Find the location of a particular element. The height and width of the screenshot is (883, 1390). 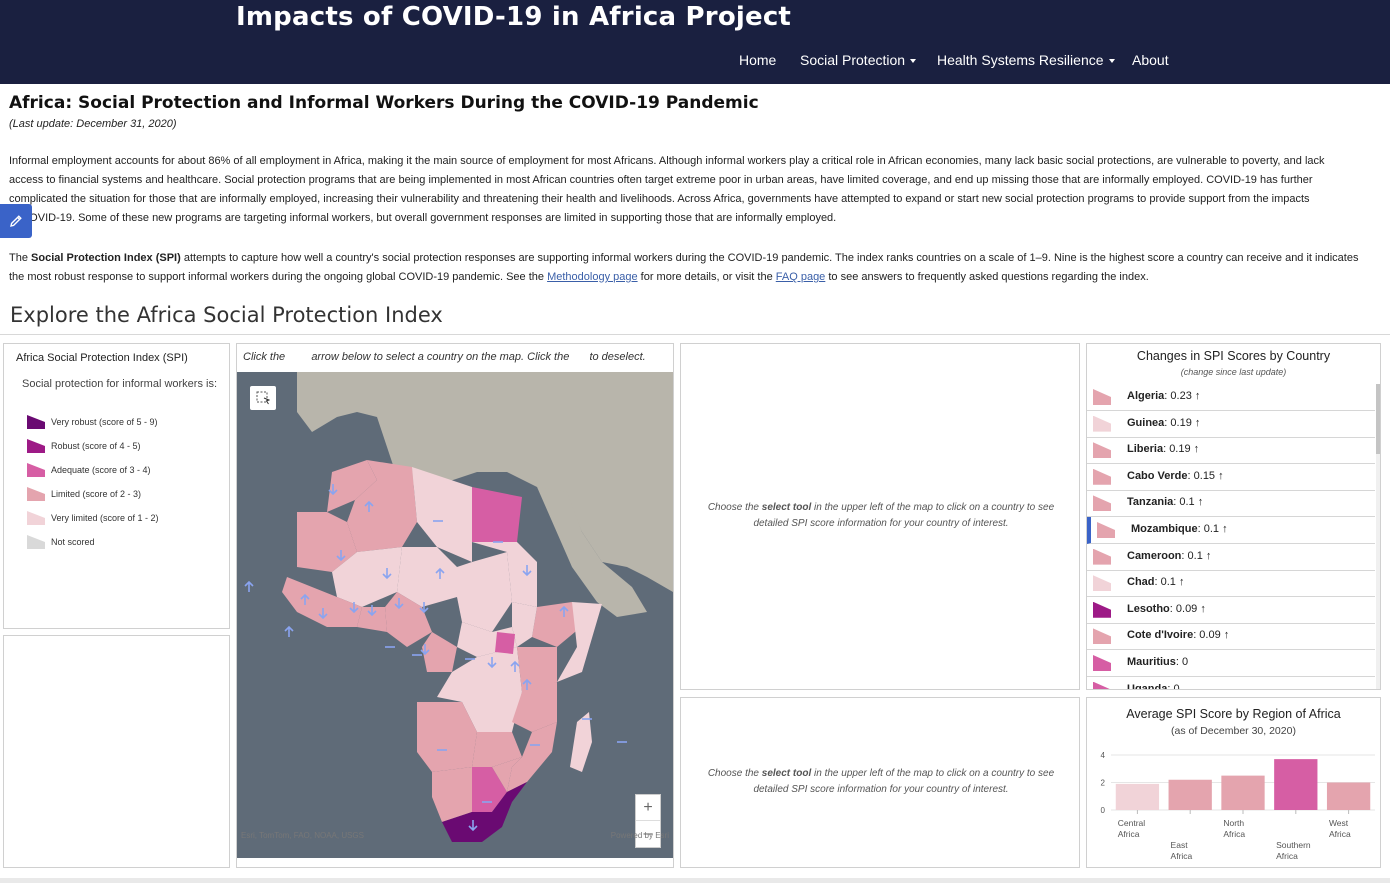

country-angola is located at coordinates (447, 737).